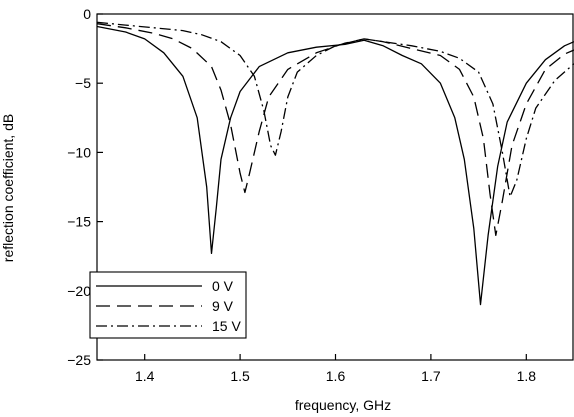 Image resolution: width=574 pixels, height=417 pixels. I want to click on legend: 0 V 9 V 15 V, so click(168, 305).